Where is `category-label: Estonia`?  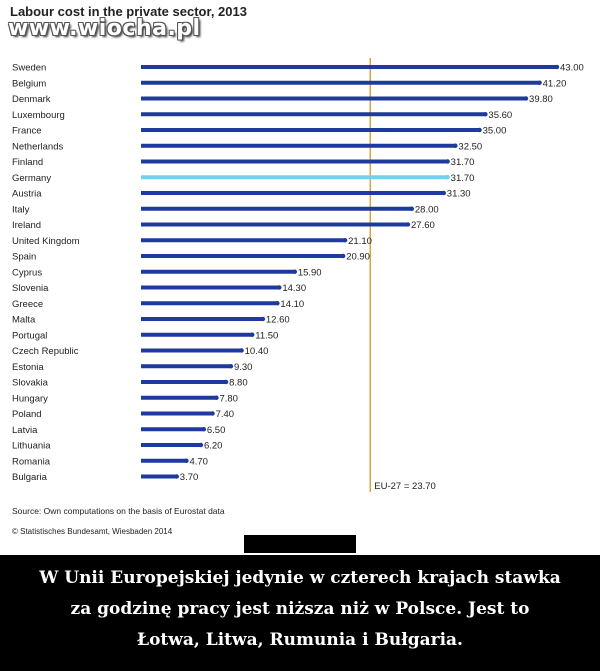 category-label: Estonia is located at coordinates (28, 367).